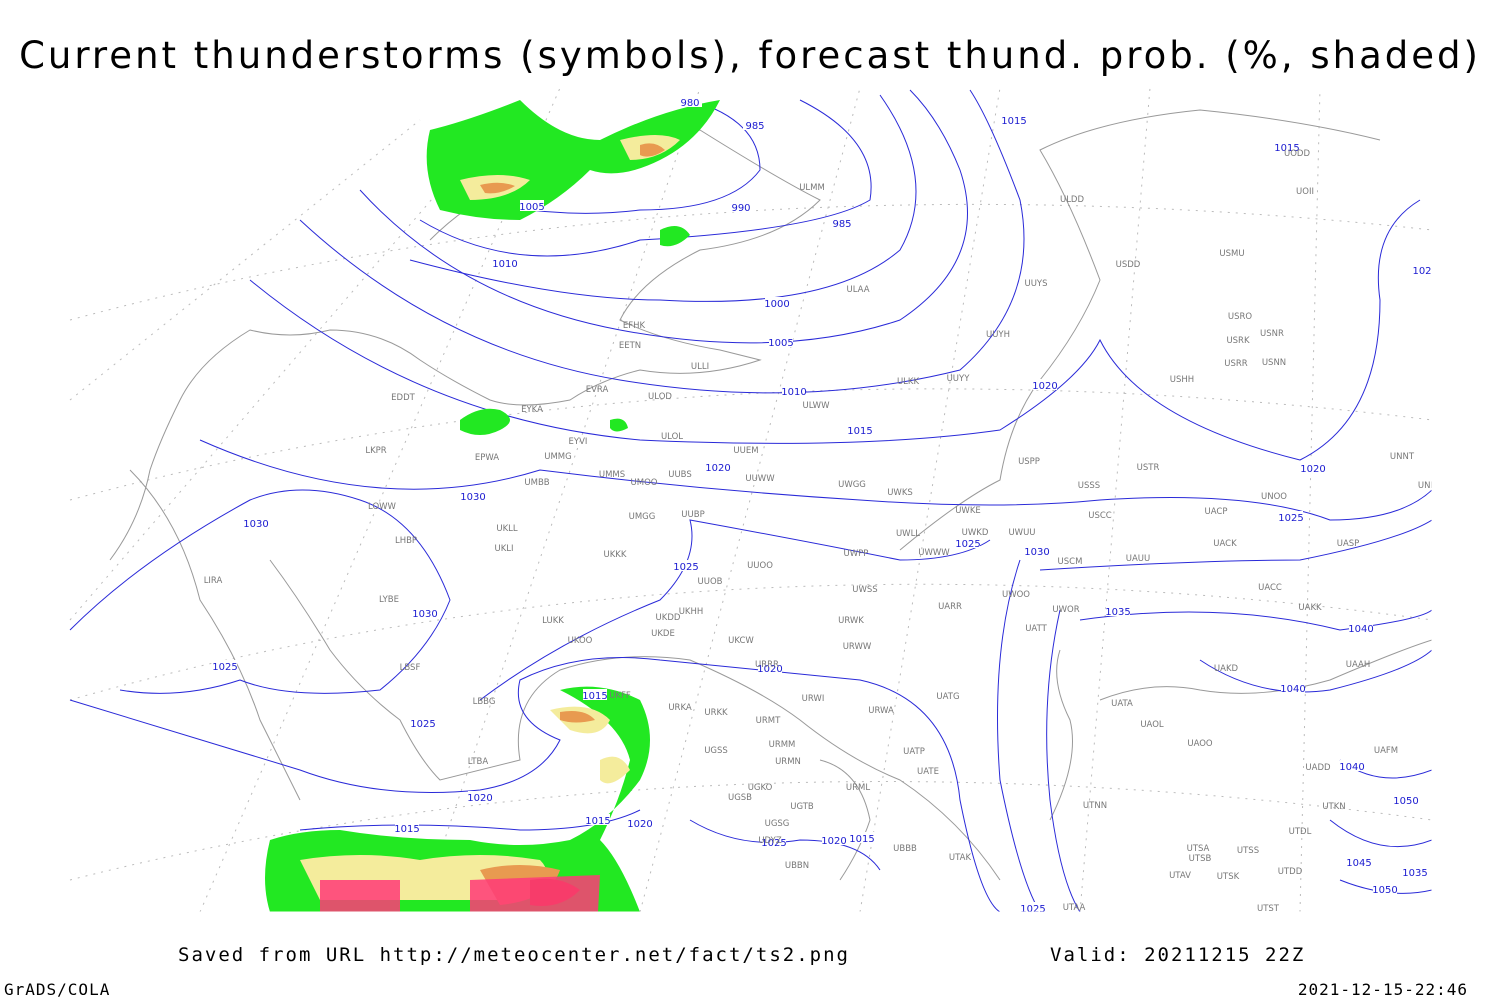 This screenshot has height=1000, width=1500. Describe the element at coordinates (959, 379) in the screenshot. I see `station-label: UUYY` at that location.